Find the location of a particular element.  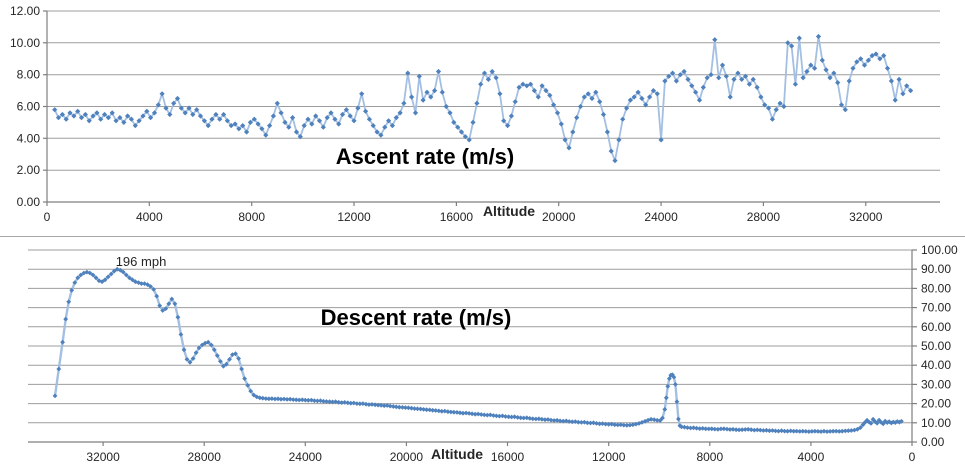

y-tick-label: 60.00 is located at coordinates (936, 327).